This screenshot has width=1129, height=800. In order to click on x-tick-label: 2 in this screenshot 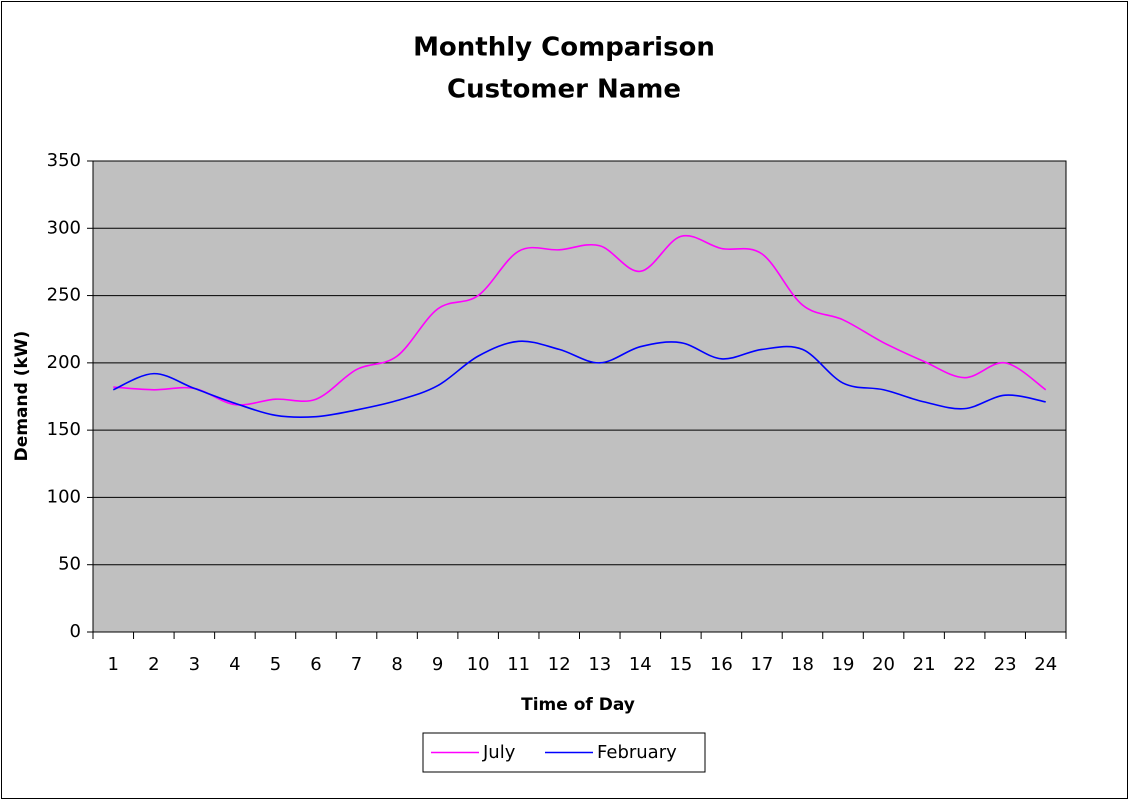, I will do `click(153, 664)`.